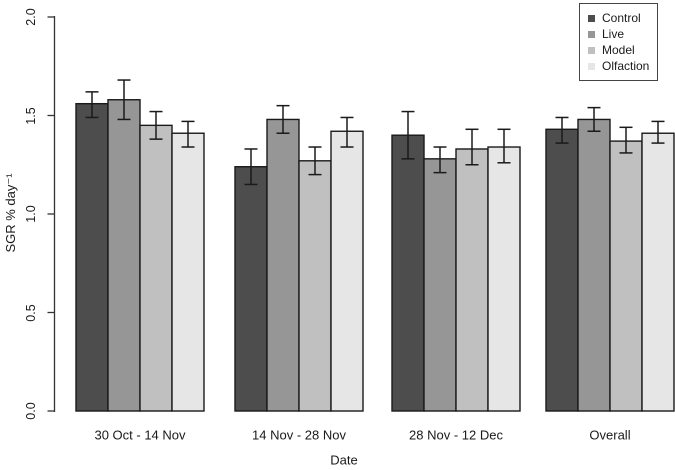 This screenshot has height=470, width=675. I want to click on bar-olfaction-group2, so click(504, 279).